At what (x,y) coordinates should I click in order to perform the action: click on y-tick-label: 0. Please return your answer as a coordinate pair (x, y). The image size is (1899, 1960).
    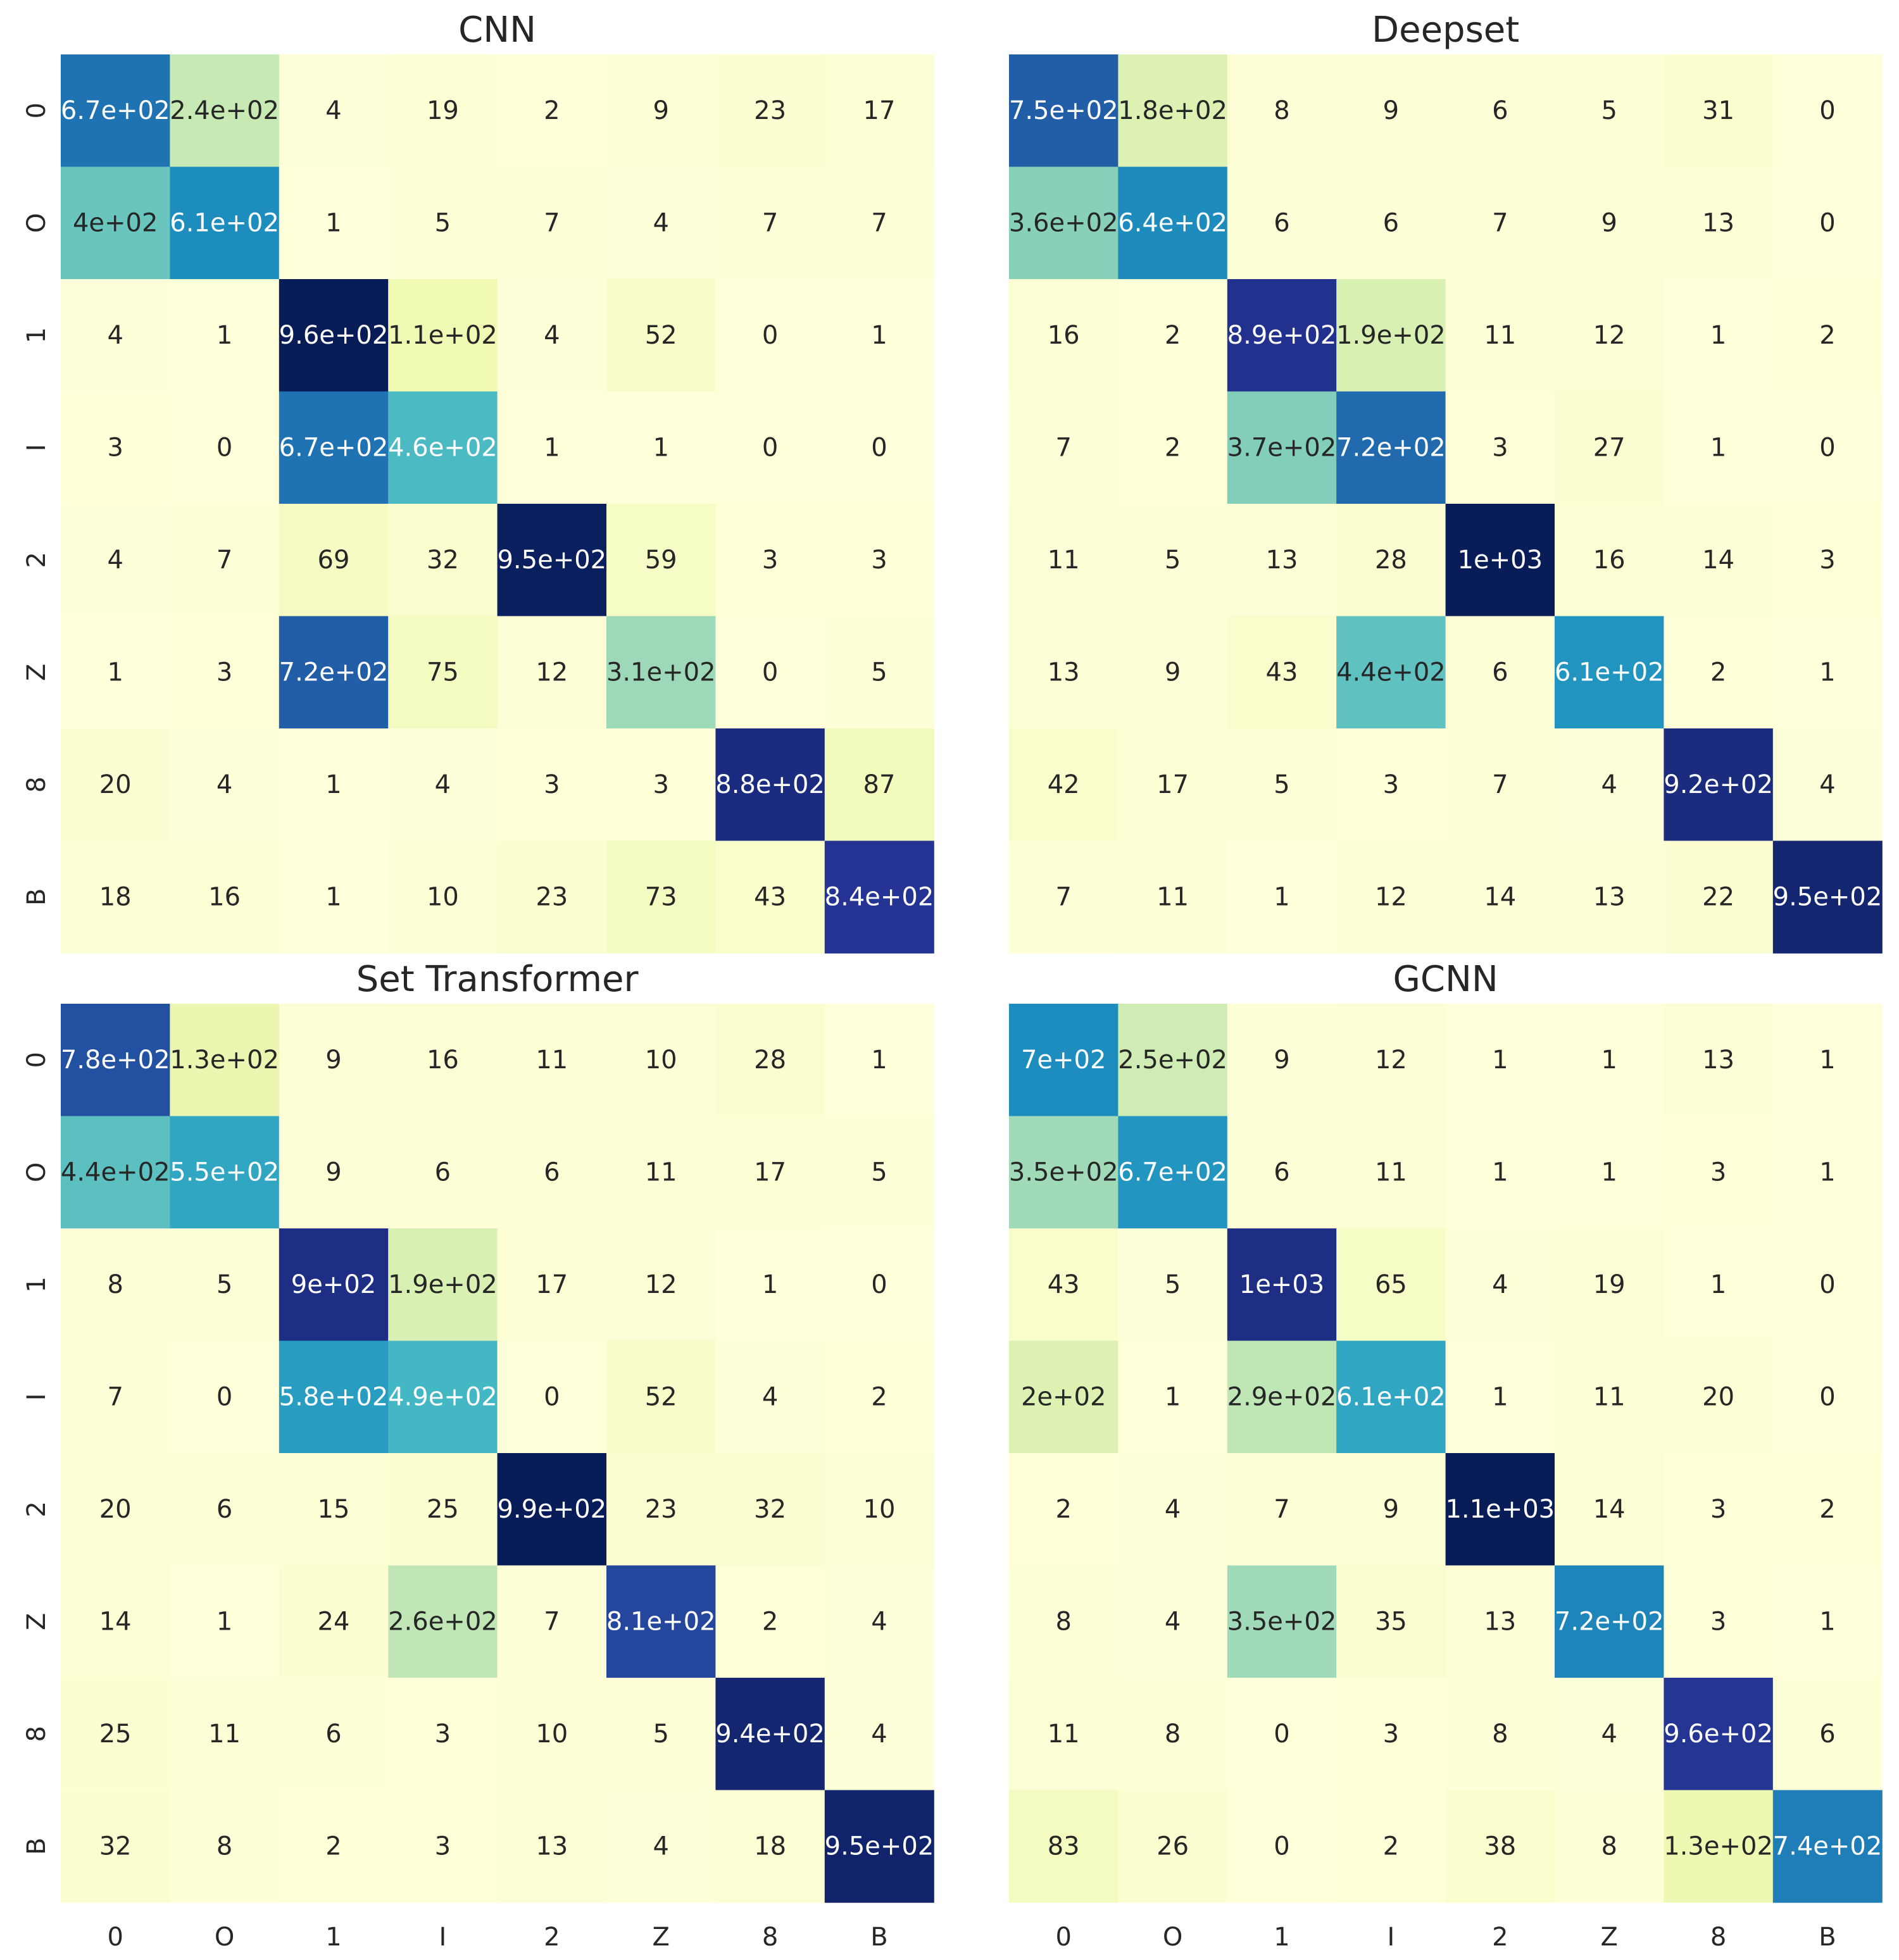
    Looking at the image, I should click on (36, 1060).